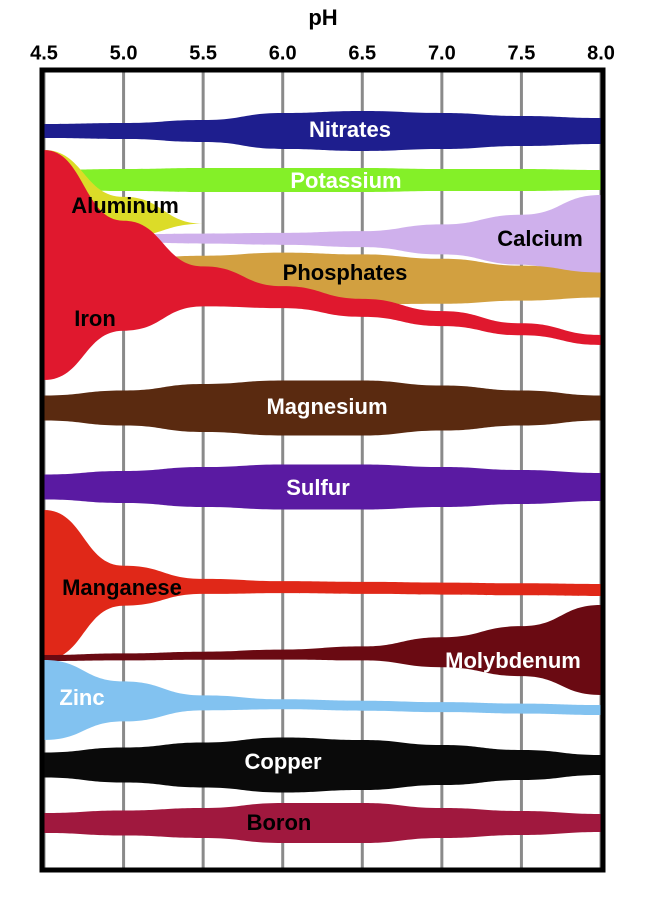  What do you see at coordinates (122, 587) in the screenshot?
I see `band-label: Manganese` at bounding box center [122, 587].